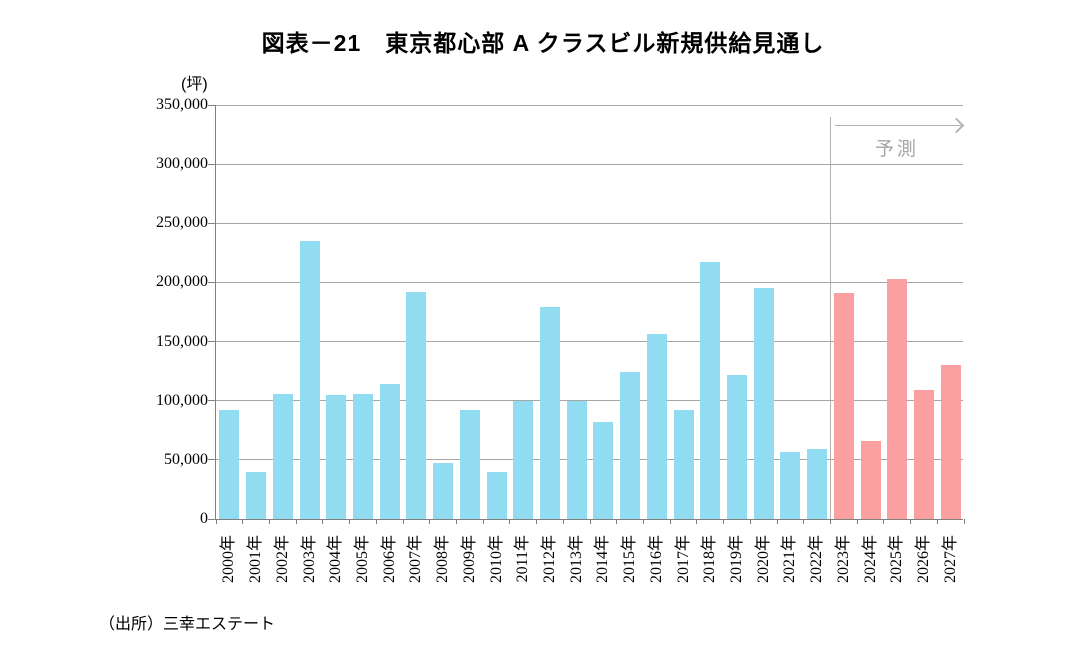 The height and width of the screenshot is (662, 1086). I want to click on x-axis-tick-label: 2027年, so click(950, 559).